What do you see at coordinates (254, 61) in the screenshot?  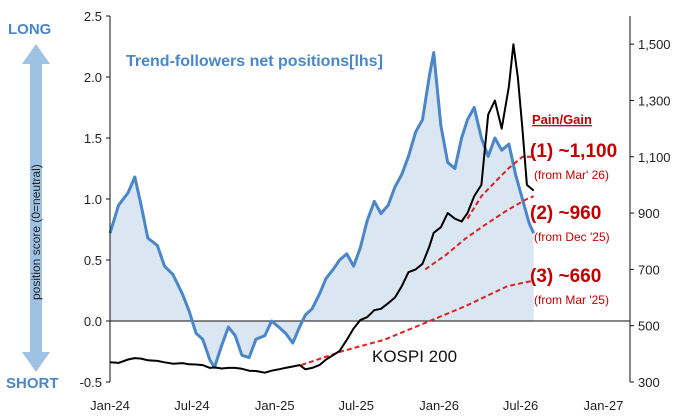 I see `legend-trend-followers: Trend-followers net positions[lhs]` at bounding box center [254, 61].